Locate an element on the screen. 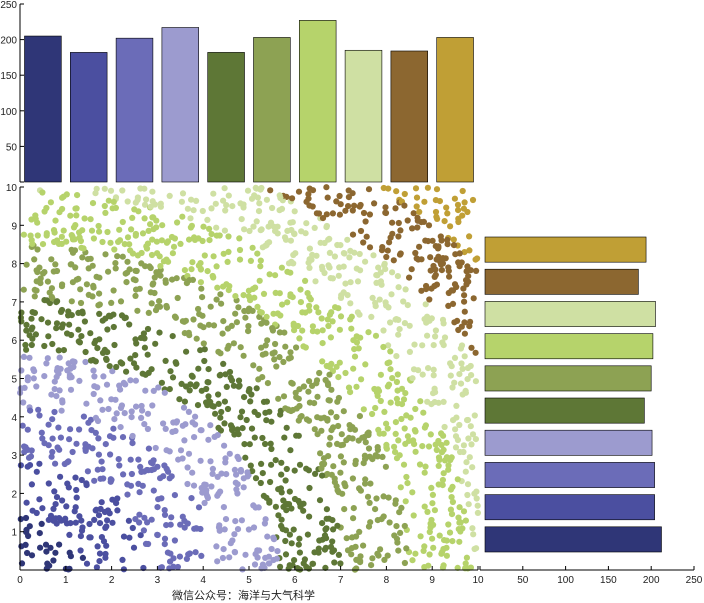 This screenshot has width=704, height=603. right-histogram-bar is located at coordinates (564, 410).